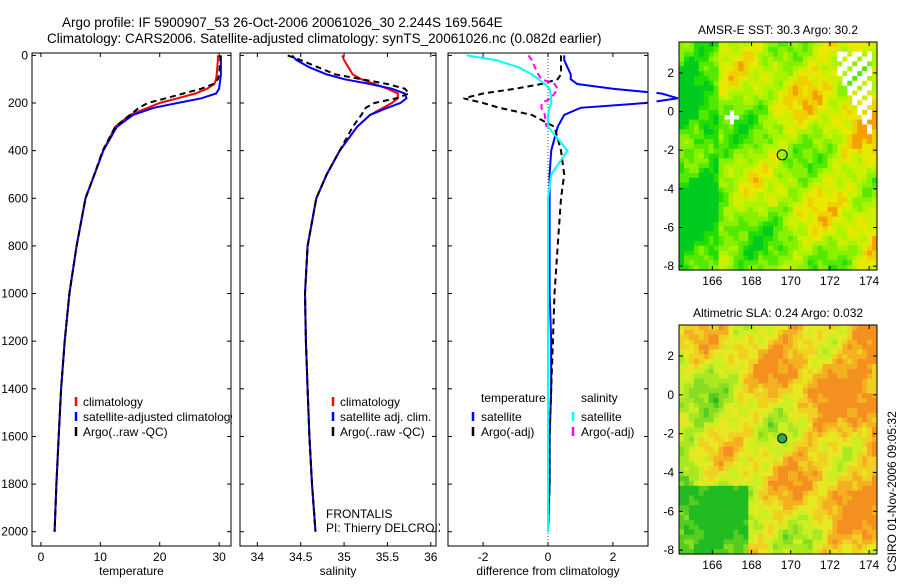 Image resolution: width=900 pixels, height=585 pixels. What do you see at coordinates (28, 299) in the screenshot?
I see `clip-mask` at bounding box center [28, 299].